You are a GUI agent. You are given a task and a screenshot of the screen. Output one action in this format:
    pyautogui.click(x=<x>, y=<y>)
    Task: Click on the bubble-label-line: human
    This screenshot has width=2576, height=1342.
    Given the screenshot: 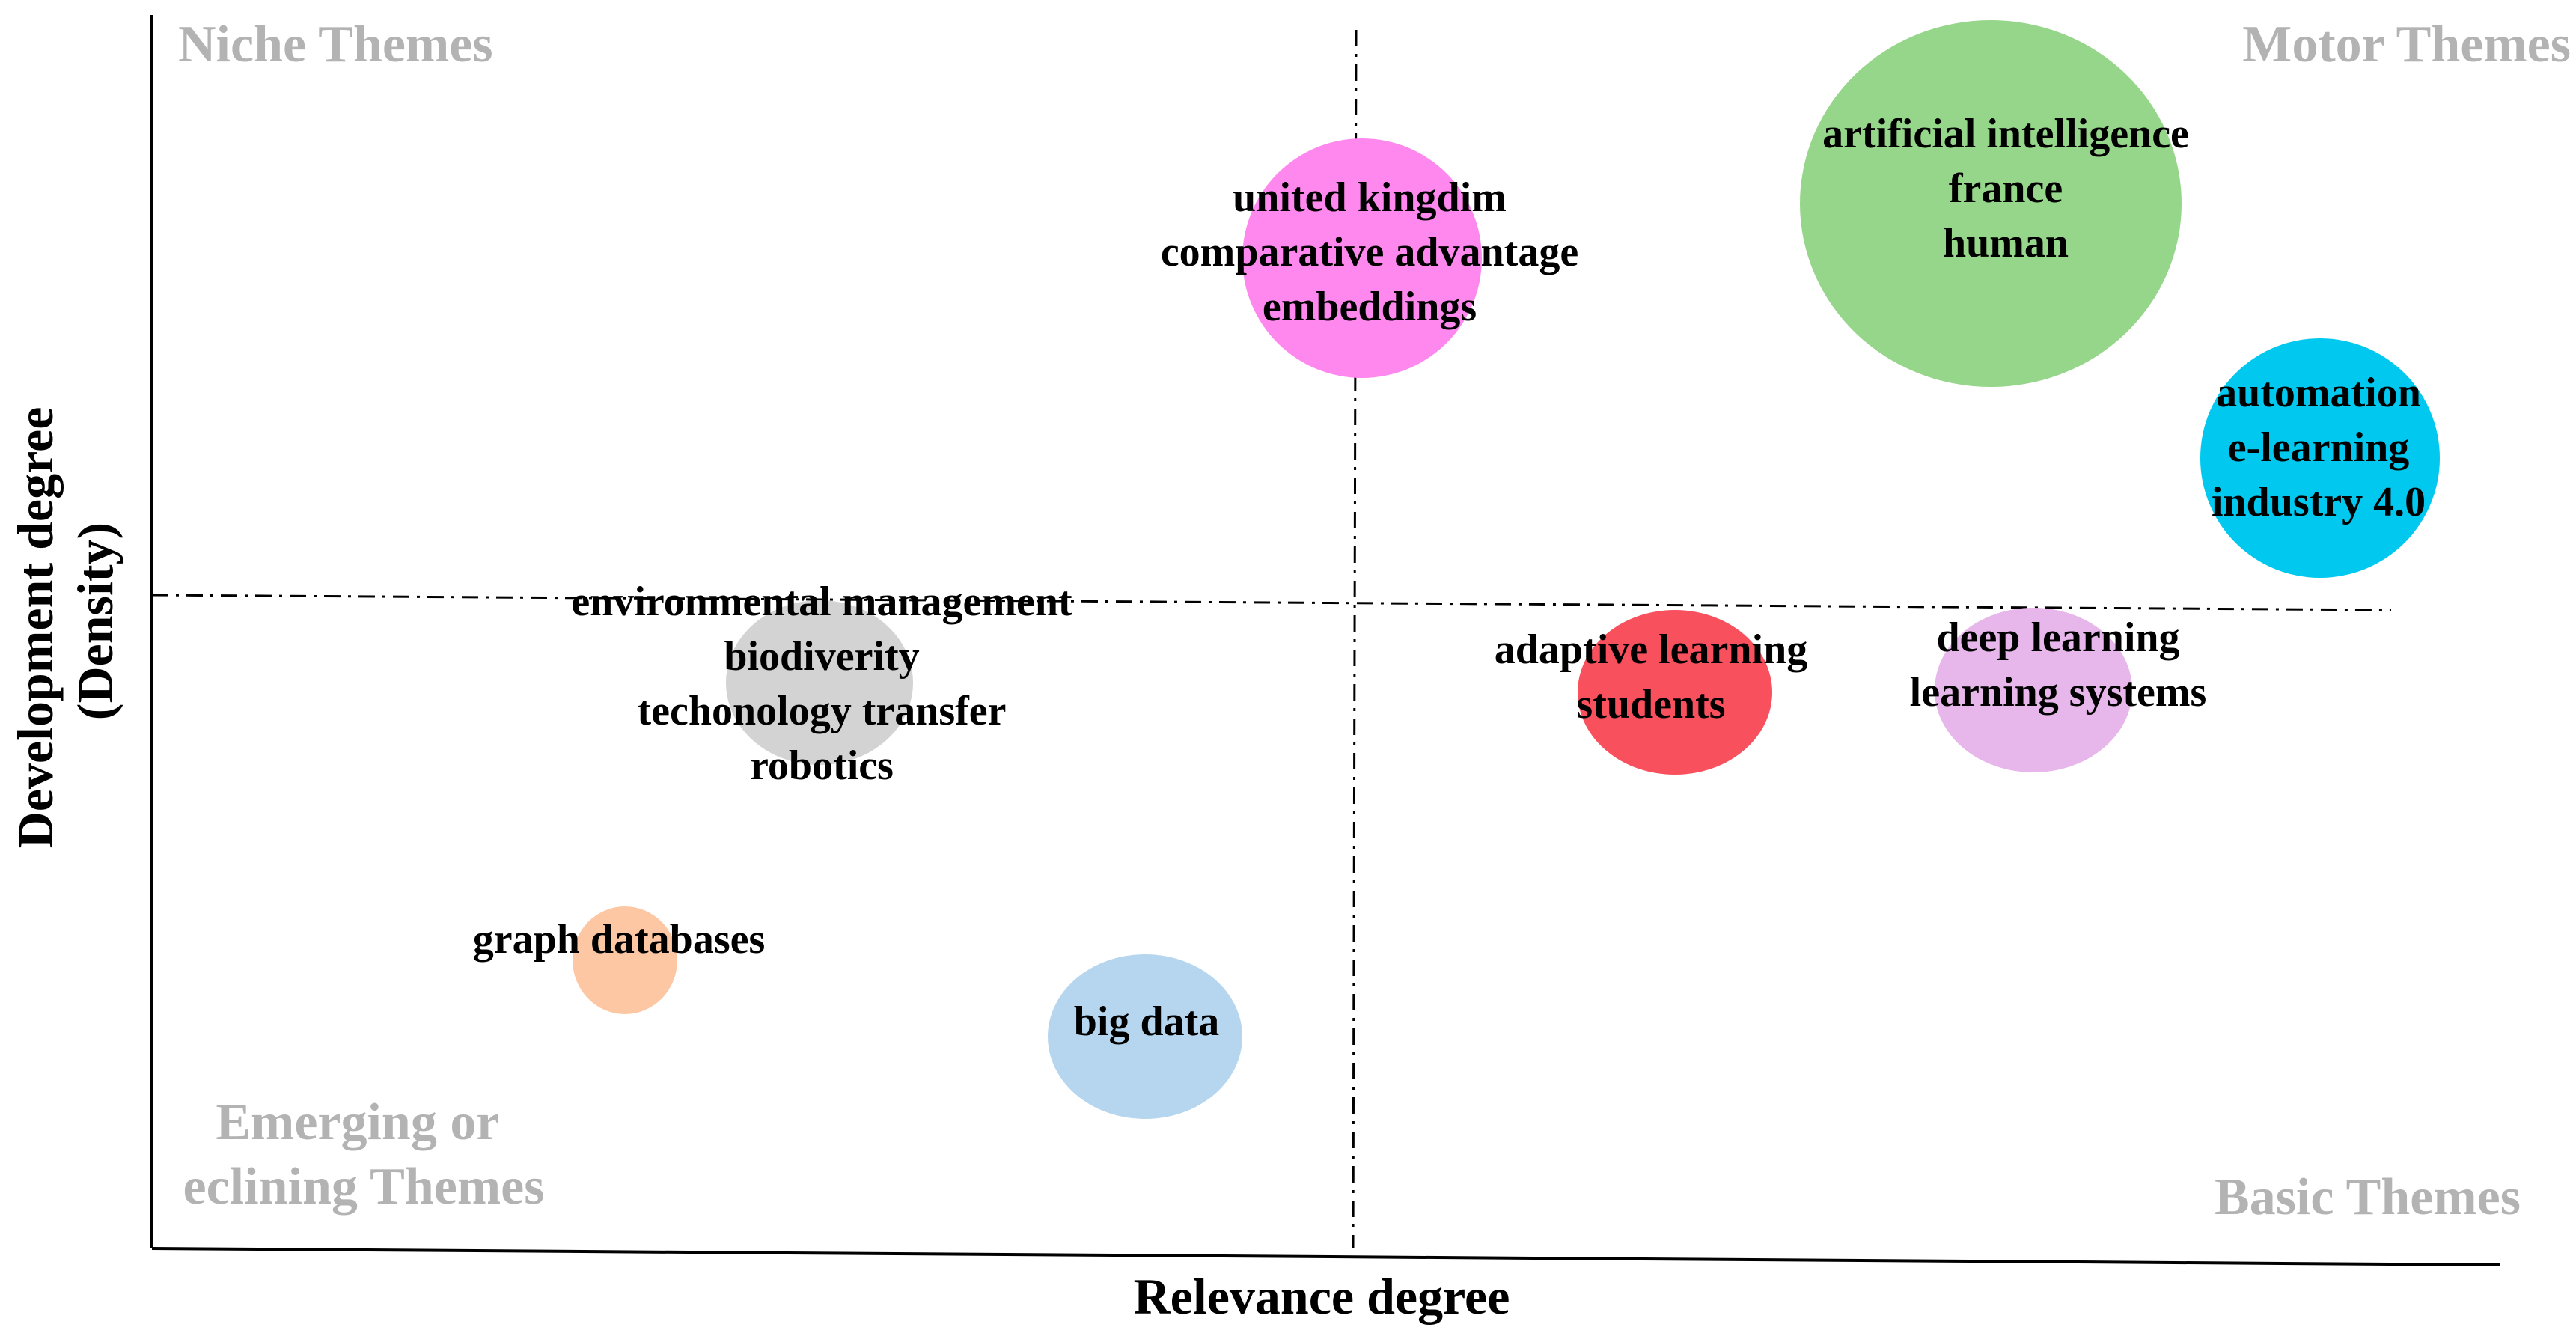 What is the action you would take?
    pyautogui.click(x=2006, y=243)
    